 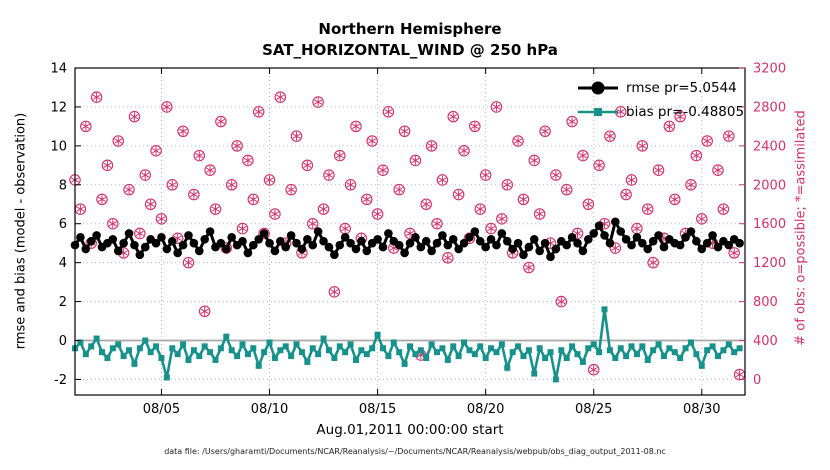 I want to click on svg-text: 10, so click(x=58, y=146).